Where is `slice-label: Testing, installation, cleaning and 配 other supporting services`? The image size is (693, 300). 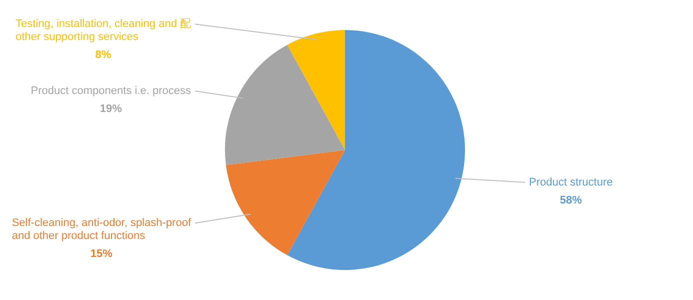 slice-label: Testing, installation, cleaning and 配 other supporting services is located at coordinates (104, 31).